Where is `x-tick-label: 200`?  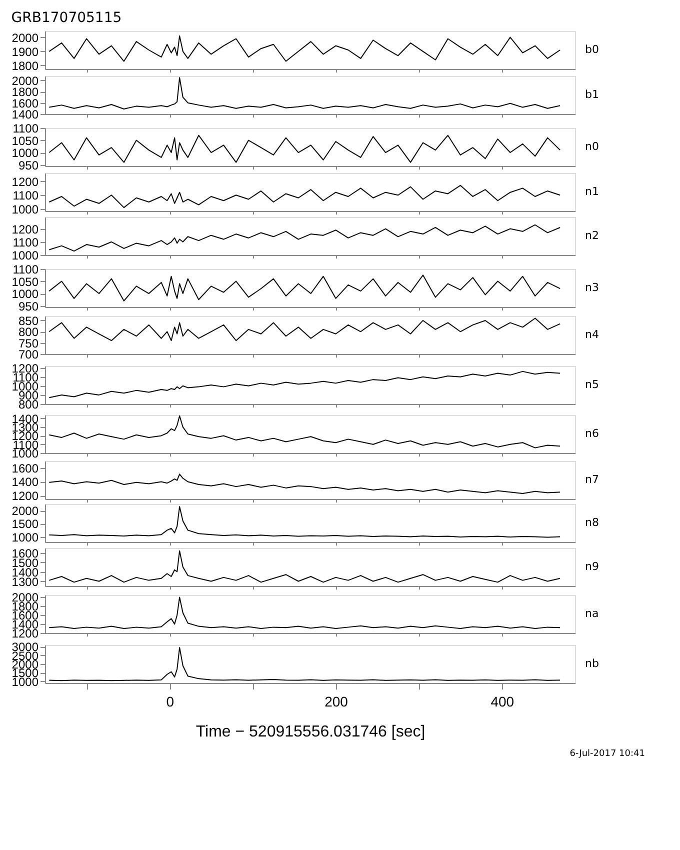
x-tick-label: 200 is located at coordinates (336, 702).